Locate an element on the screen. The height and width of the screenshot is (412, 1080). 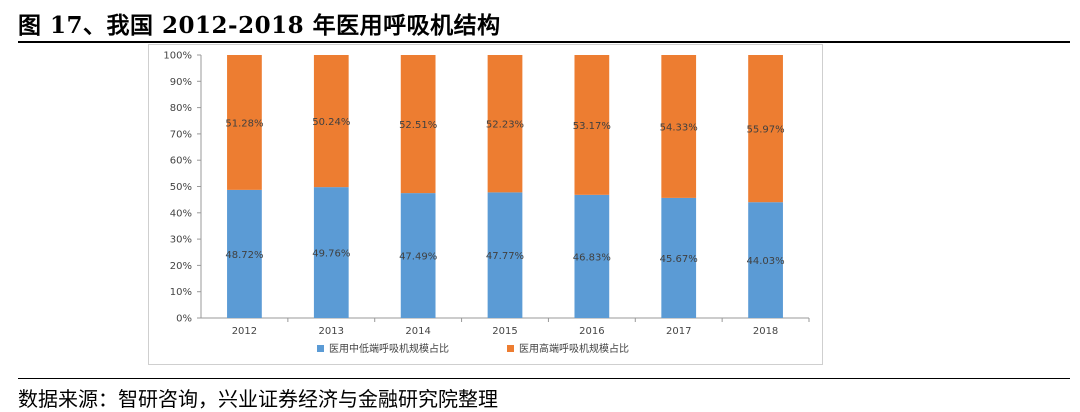
data-label: 47.77% is located at coordinates (505, 256).